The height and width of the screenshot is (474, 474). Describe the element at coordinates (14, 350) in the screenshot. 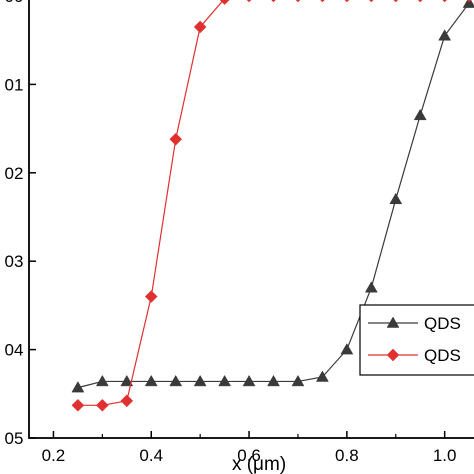

I see `y-tick-label: 04` at that location.